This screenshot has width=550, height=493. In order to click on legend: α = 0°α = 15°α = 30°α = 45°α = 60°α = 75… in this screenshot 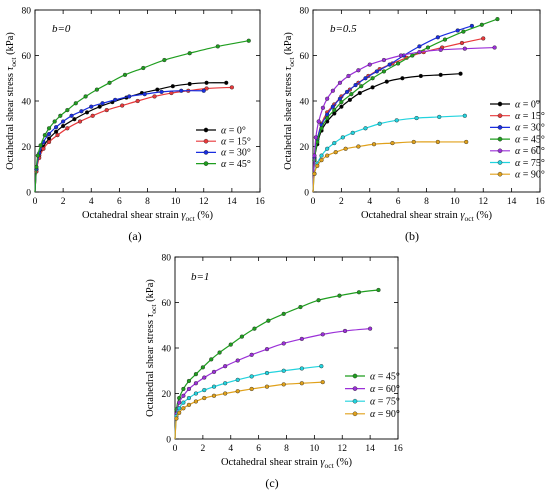, I will do `click(517, 140)`.